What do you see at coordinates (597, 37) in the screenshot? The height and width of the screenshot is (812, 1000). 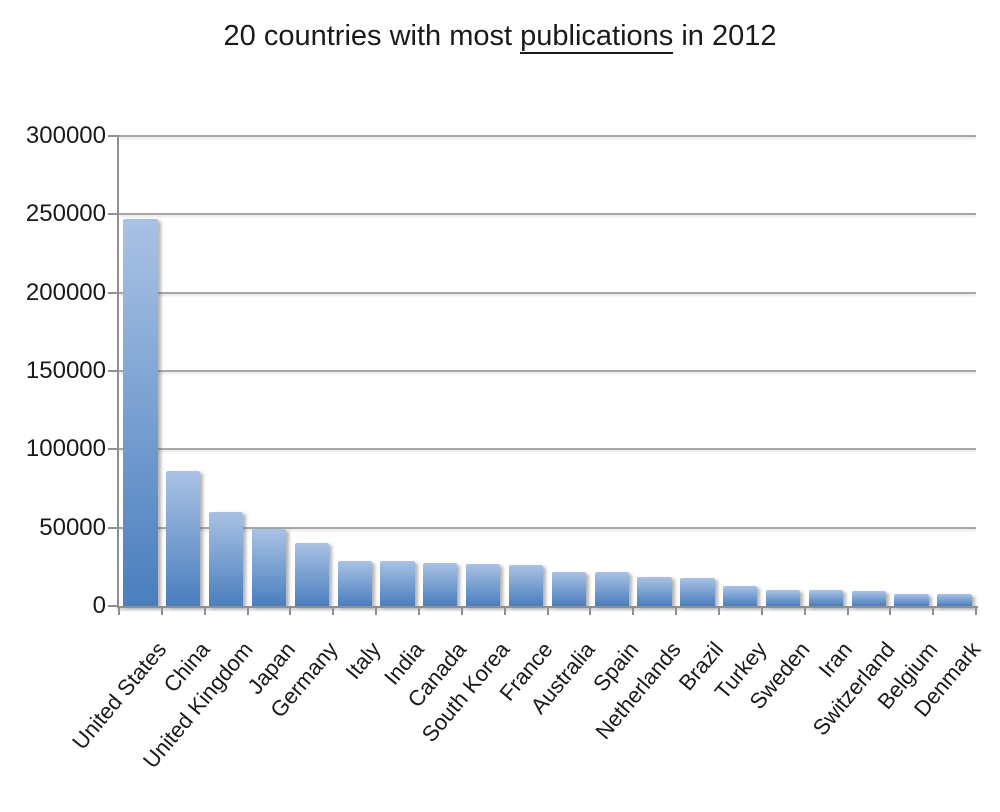 I see `chart-title-underlined-word: publications` at bounding box center [597, 37].